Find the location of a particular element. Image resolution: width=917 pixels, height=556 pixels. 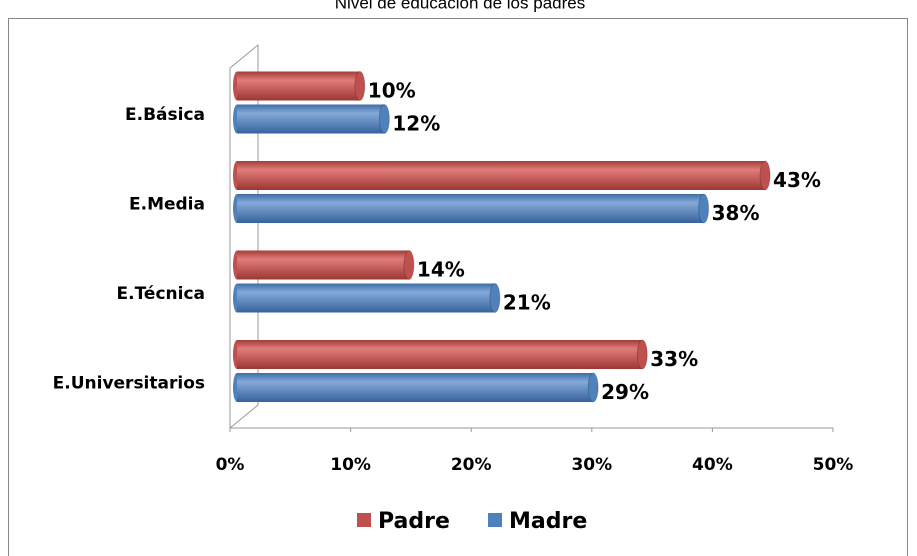

back-wall is located at coordinates (244, 236).